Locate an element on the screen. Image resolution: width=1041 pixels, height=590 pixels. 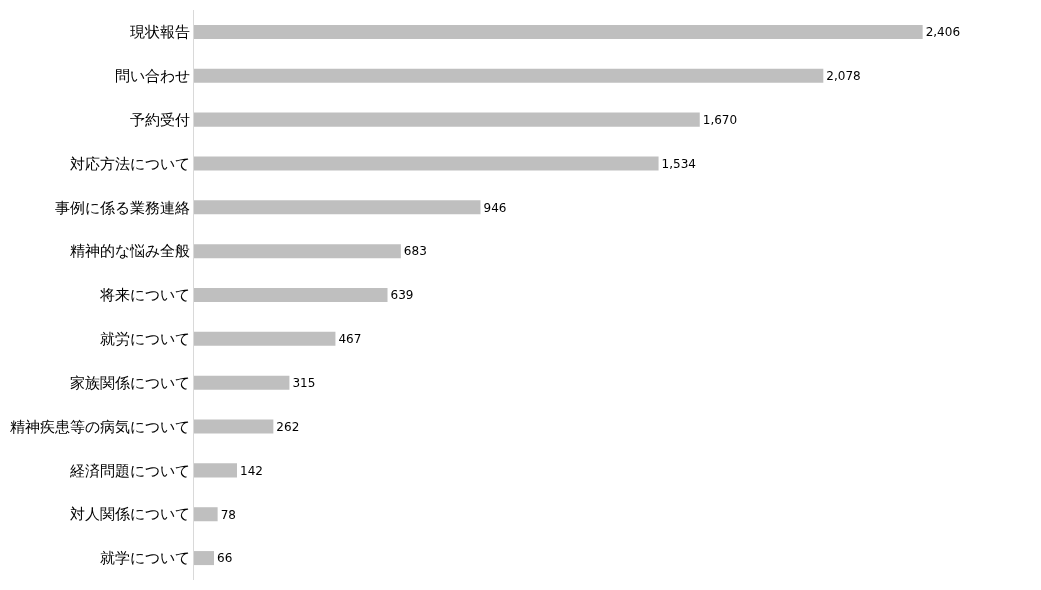
data-label: 78 is located at coordinates (228, 514).